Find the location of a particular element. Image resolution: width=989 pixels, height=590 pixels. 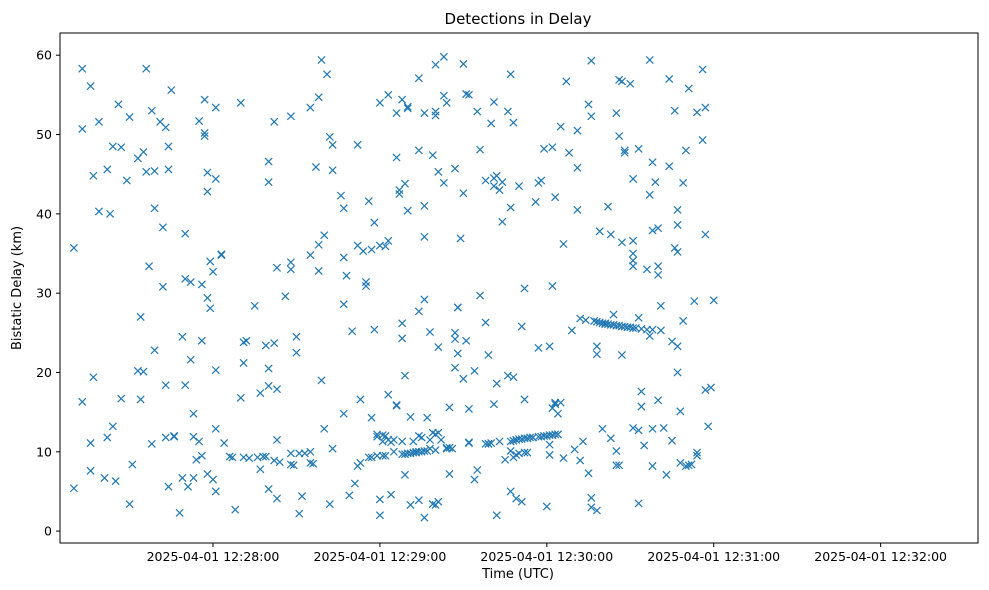

y-tick-label: 30 is located at coordinates (44, 293).